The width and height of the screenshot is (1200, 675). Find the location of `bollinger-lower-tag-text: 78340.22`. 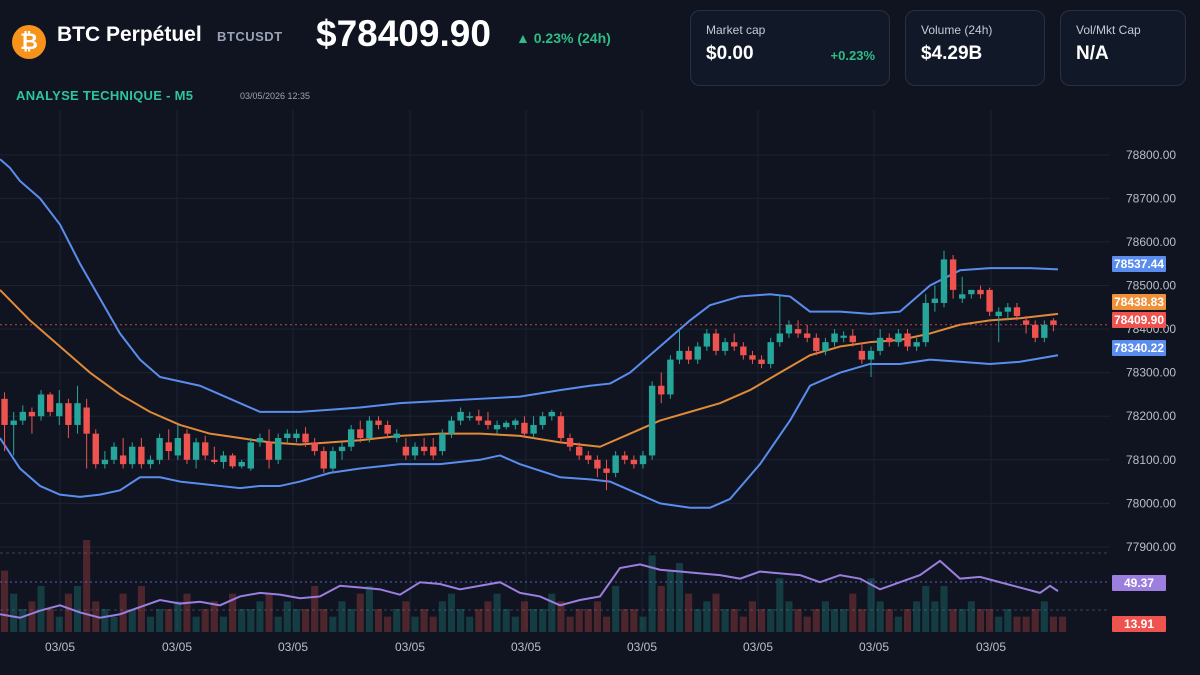

bollinger-lower-tag-text: 78340.22 is located at coordinates (1139, 348).